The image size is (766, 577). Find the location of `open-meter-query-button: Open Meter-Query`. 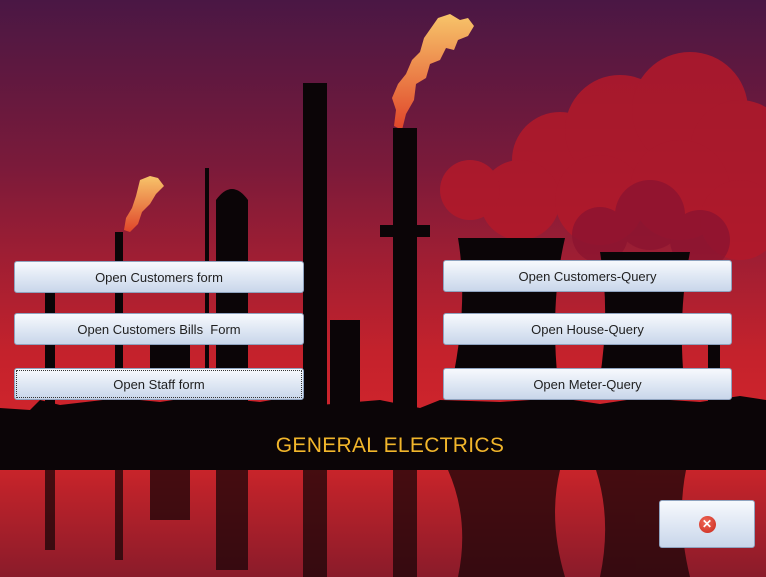

open-meter-query-button: Open Meter-Query is located at coordinates (587, 384).